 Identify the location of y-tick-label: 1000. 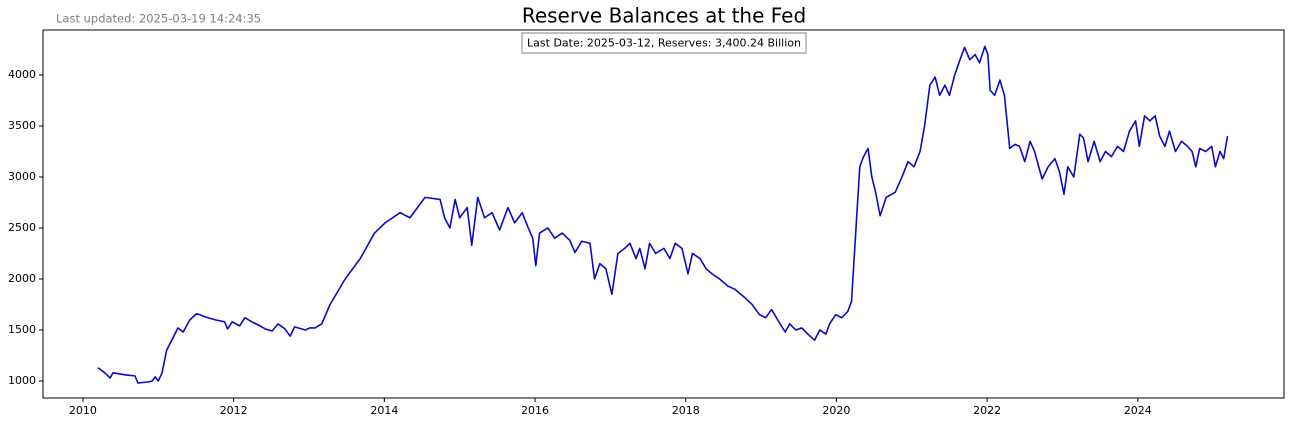
(22, 380).